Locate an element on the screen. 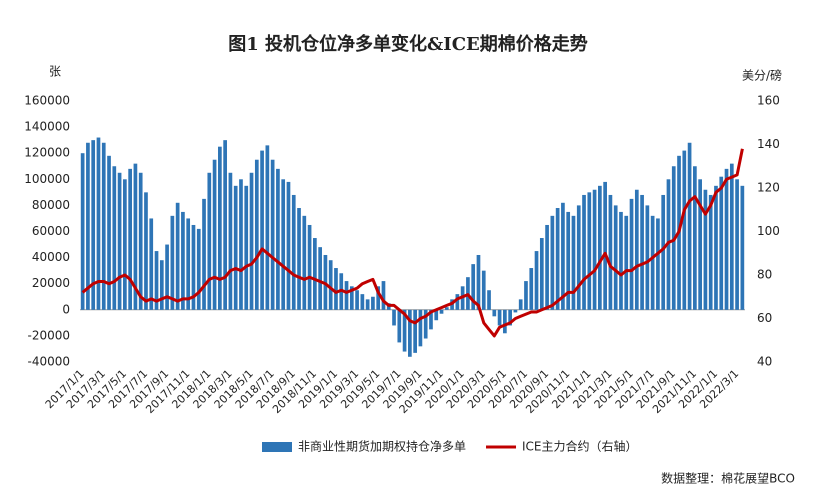 This screenshot has width=817, height=498. y-axis-label: 张 is located at coordinates (55, 72).